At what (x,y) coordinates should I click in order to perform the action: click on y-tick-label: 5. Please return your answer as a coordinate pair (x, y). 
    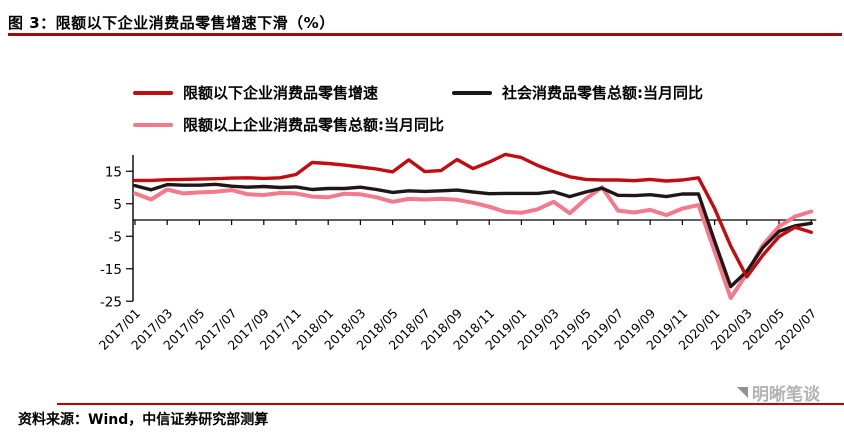
    Looking at the image, I should click on (117, 205).